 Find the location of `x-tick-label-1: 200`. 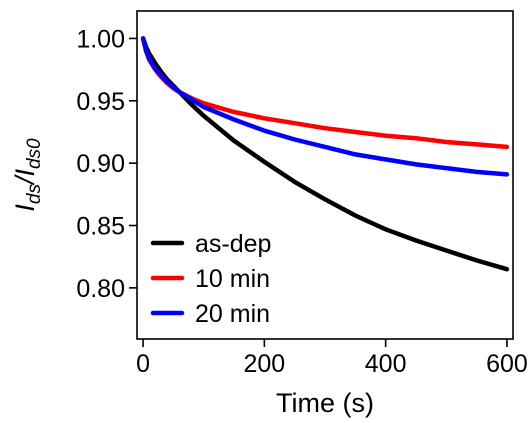

x-tick-label-1: 200 is located at coordinates (264, 364).